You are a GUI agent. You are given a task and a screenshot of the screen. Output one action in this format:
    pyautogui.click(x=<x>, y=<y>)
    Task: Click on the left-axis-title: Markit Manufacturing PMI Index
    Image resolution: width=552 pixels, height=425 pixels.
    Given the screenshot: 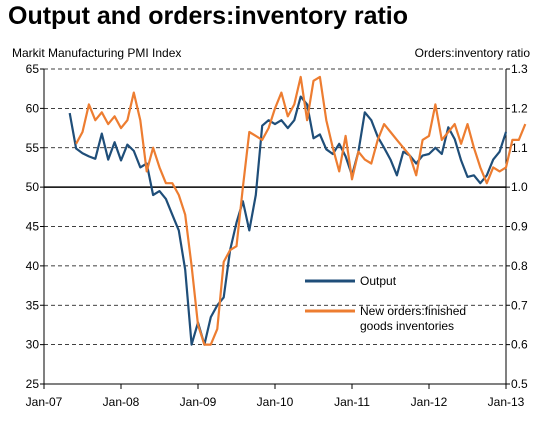 What is the action you would take?
    pyautogui.click(x=96, y=53)
    